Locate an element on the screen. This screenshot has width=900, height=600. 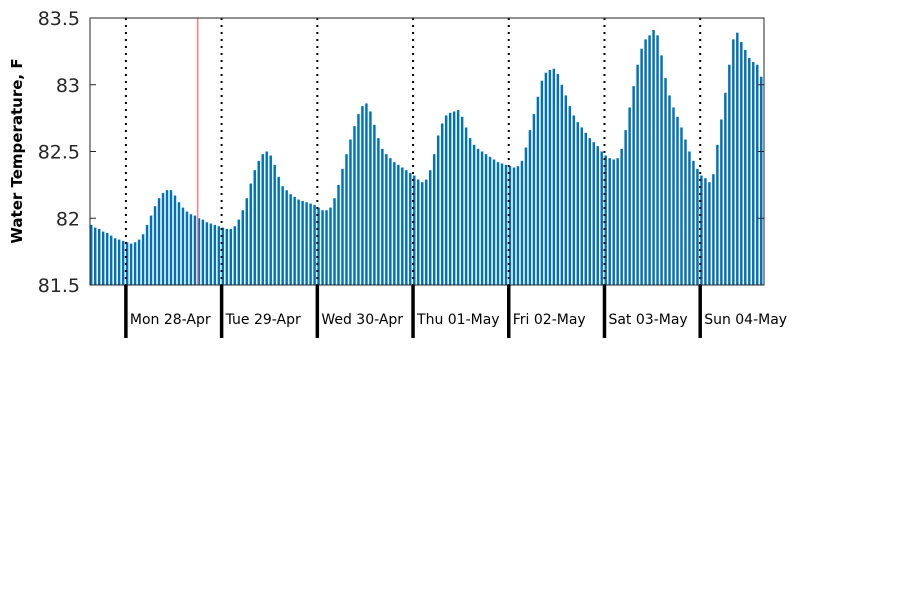
day-tick-marks is located at coordinates (413, 311).